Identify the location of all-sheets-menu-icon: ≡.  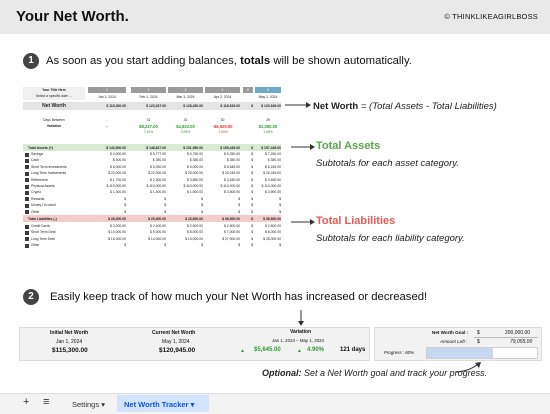
(46, 402).